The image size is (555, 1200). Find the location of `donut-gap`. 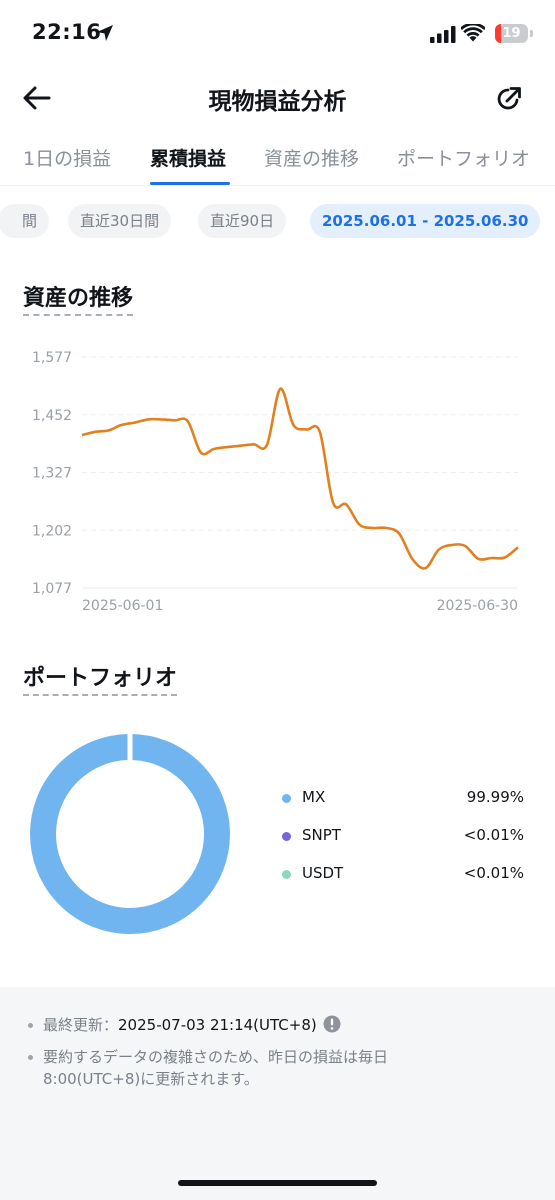

donut-gap is located at coordinates (130, 748).